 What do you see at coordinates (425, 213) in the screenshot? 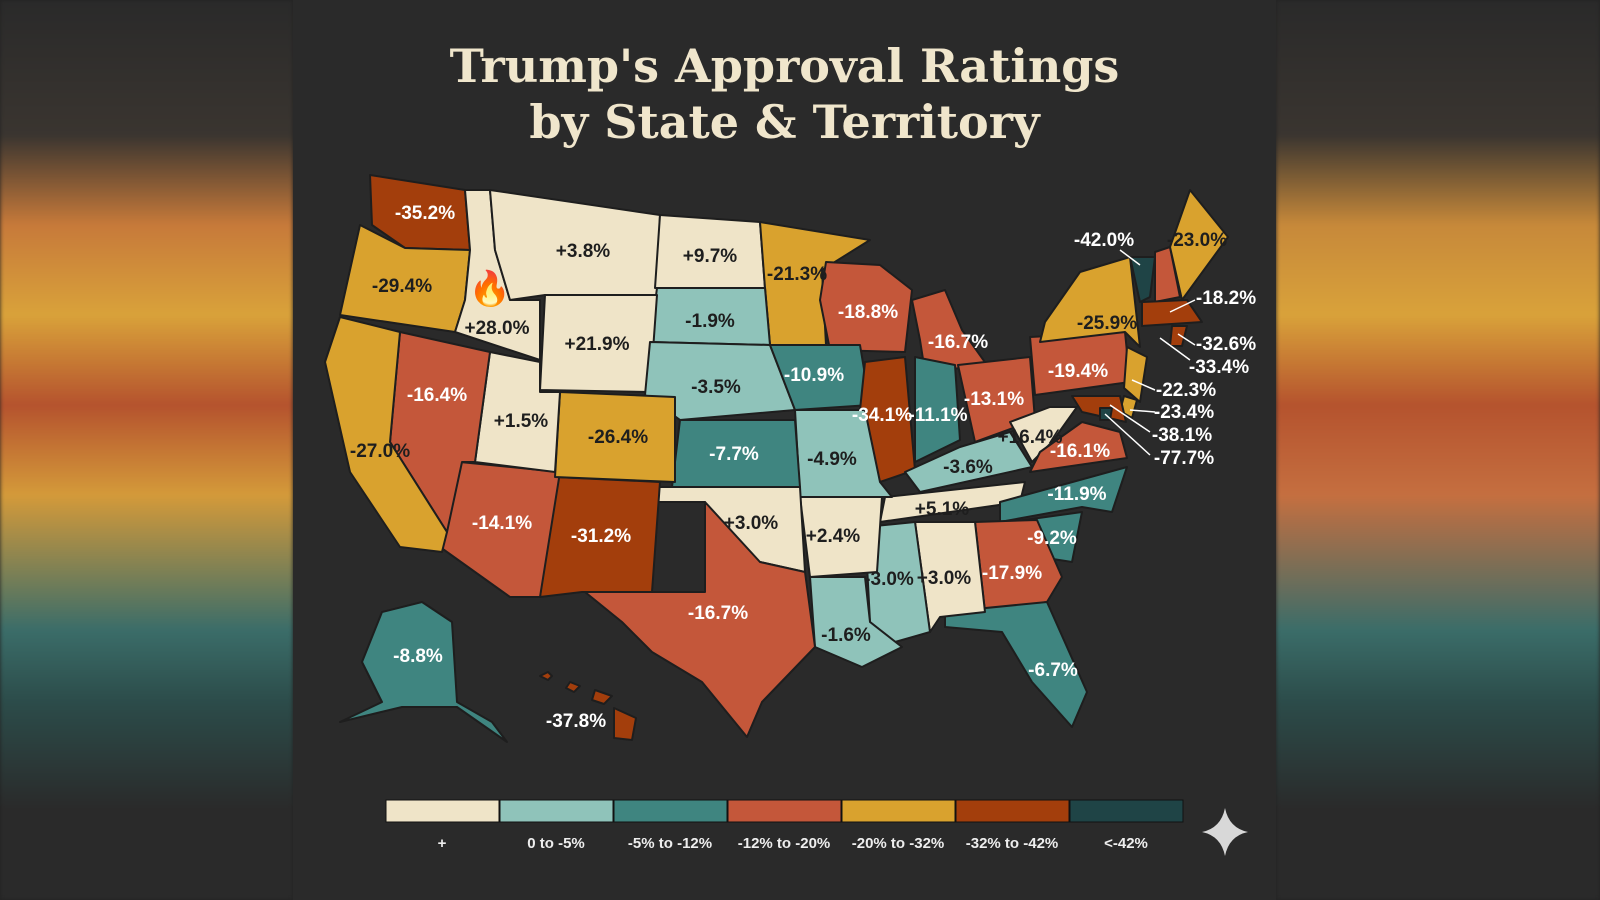
I see `region-value-label: -35.2%` at bounding box center [425, 213].